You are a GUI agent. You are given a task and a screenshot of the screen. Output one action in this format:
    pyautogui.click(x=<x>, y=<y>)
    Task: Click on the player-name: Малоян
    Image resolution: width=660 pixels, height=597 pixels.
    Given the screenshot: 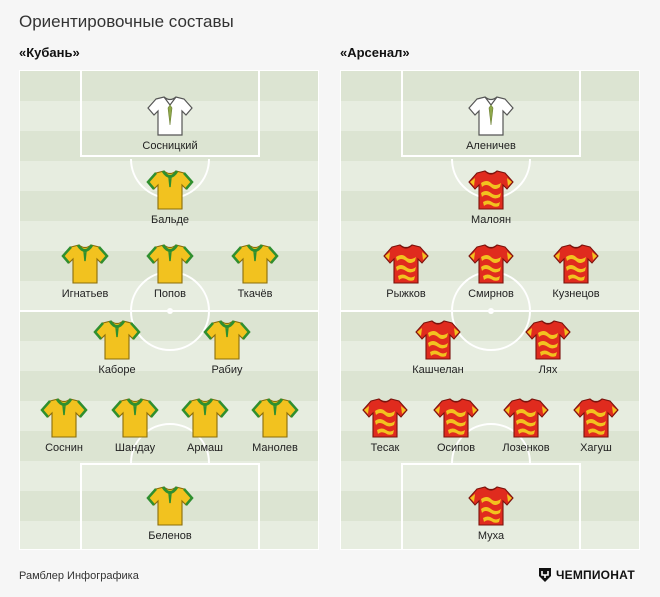 What is the action you would take?
    pyautogui.click(x=491, y=220)
    